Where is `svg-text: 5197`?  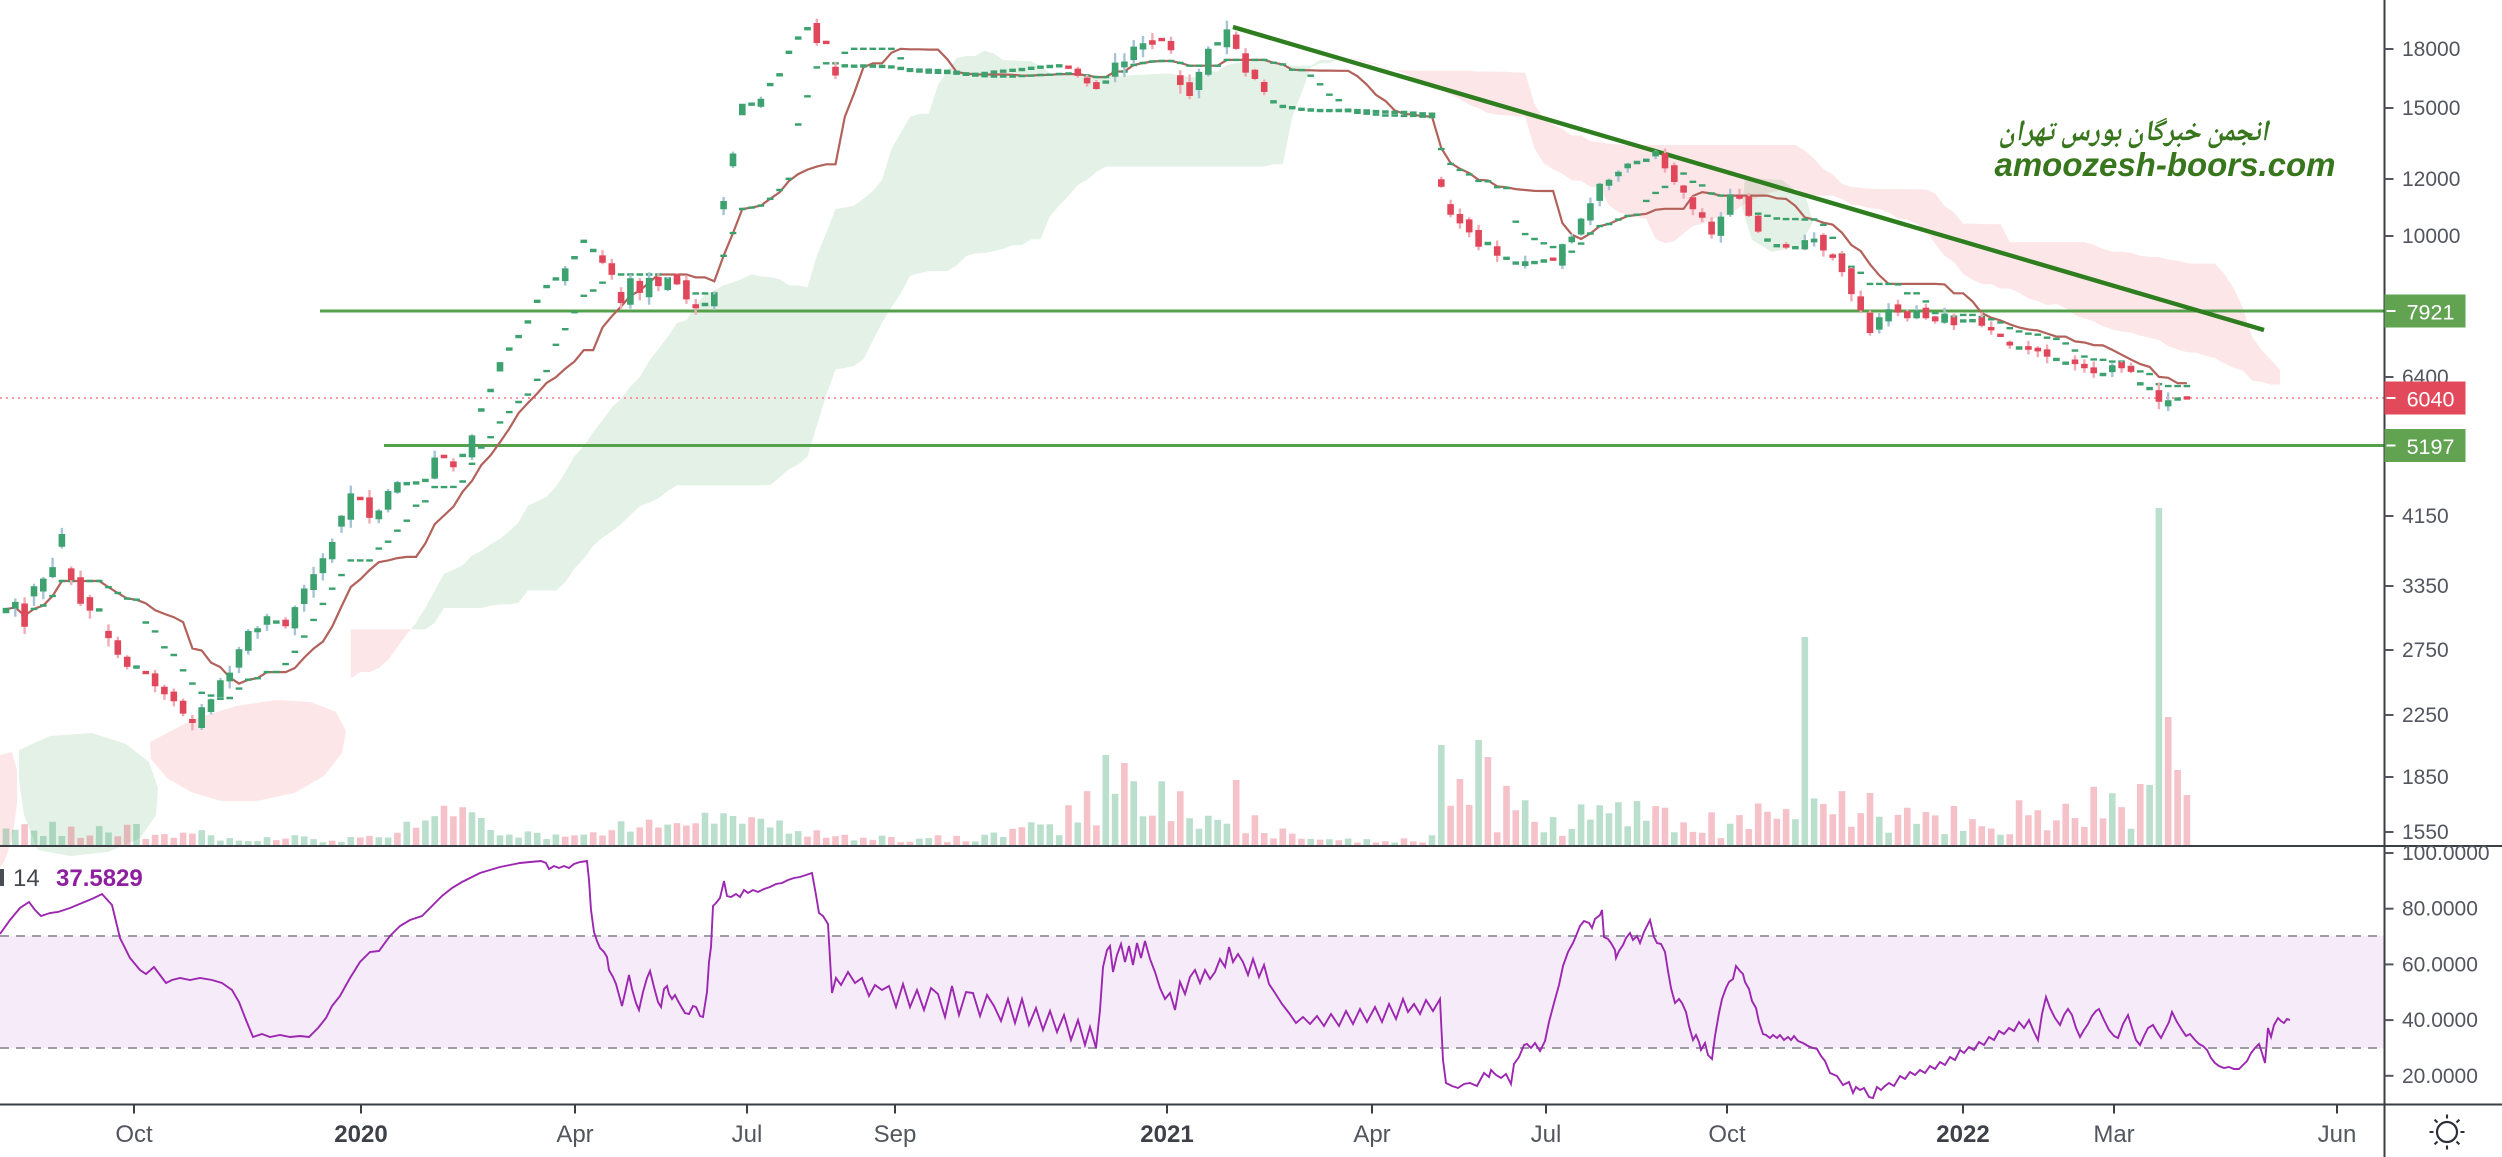 svg-text: 5197 is located at coordinates (2431, 447).